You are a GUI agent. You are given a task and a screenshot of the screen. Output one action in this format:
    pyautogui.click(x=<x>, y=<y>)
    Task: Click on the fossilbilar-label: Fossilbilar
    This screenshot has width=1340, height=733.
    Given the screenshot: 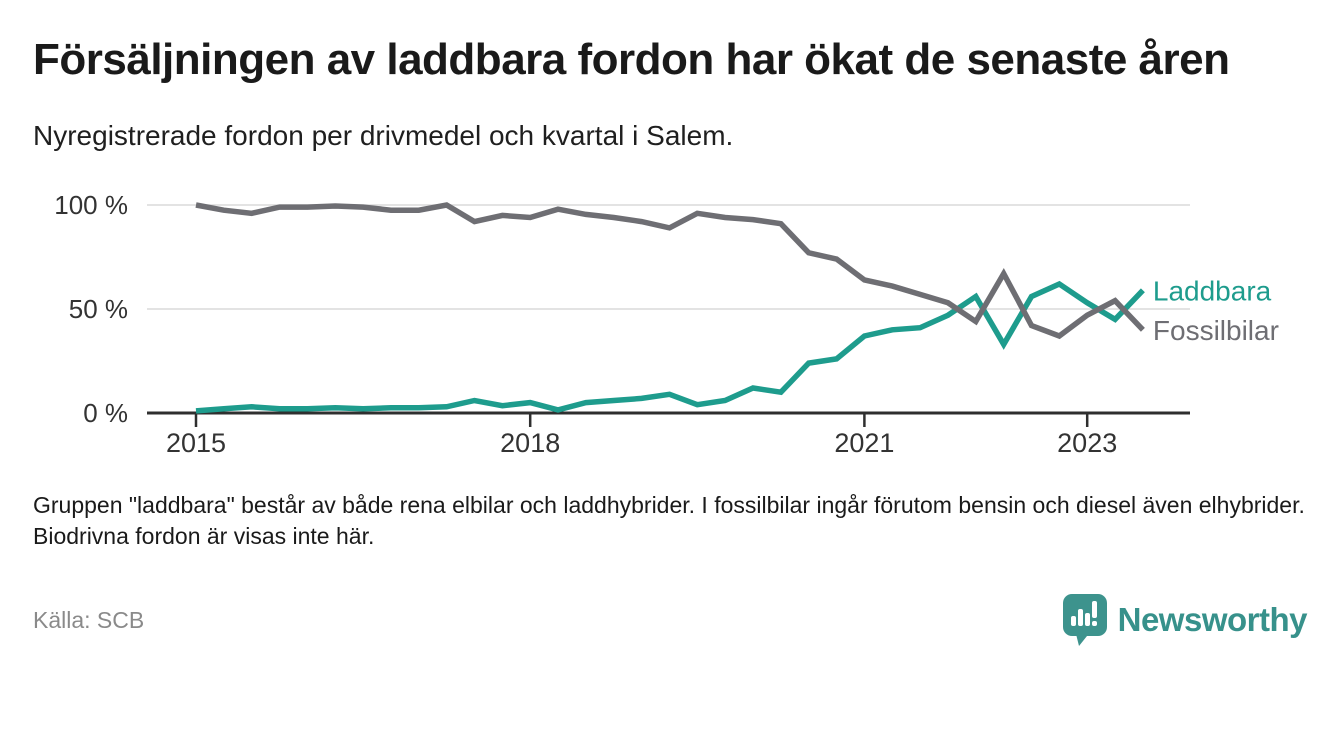 What is the action you would take?
    pyautogui.click(x=1216, y=330)
    